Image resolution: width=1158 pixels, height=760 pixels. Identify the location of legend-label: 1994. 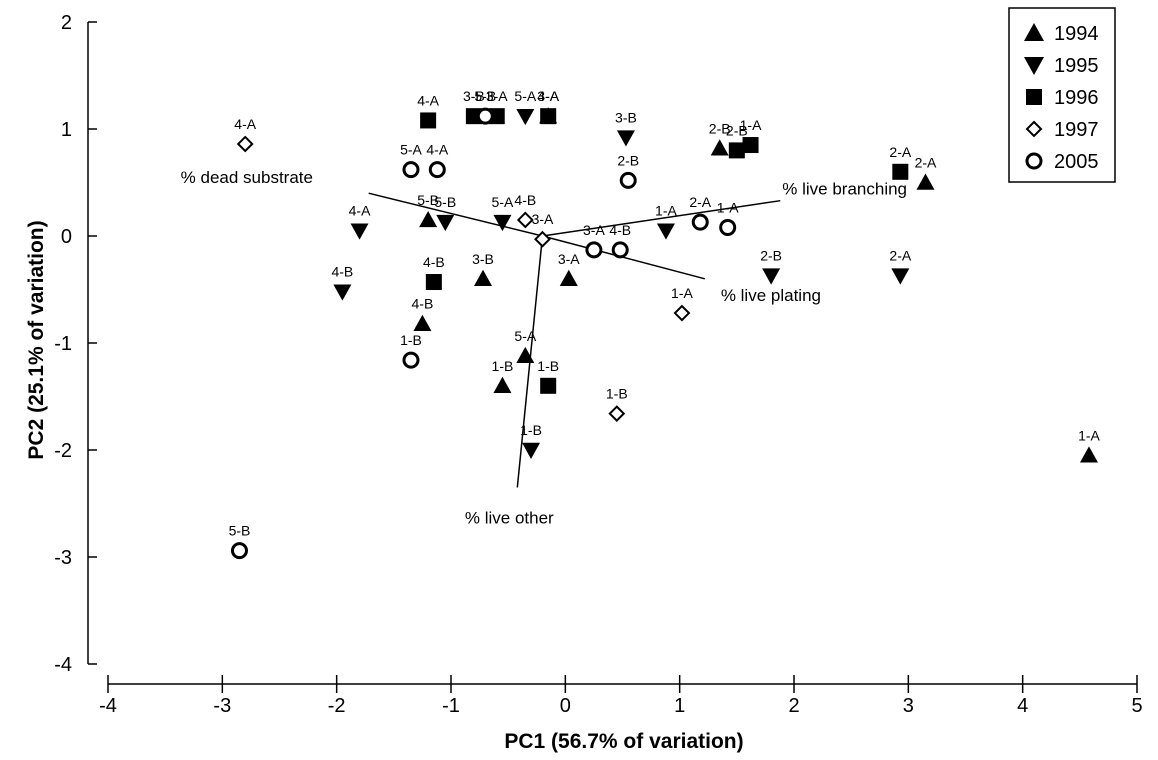
(1076, 34).